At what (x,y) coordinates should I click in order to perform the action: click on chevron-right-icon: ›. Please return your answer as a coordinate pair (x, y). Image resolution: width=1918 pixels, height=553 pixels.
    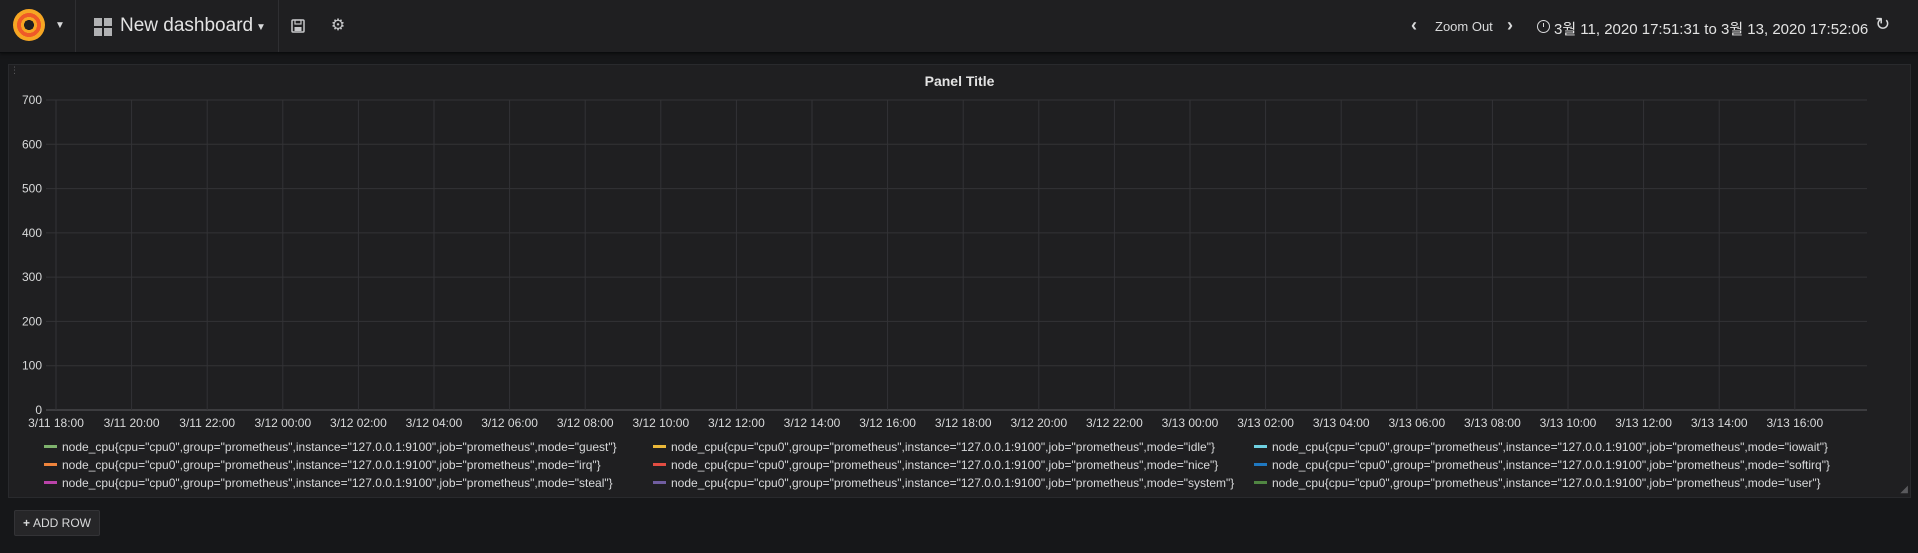
    Looking at the image, I should click on (1510, 25).